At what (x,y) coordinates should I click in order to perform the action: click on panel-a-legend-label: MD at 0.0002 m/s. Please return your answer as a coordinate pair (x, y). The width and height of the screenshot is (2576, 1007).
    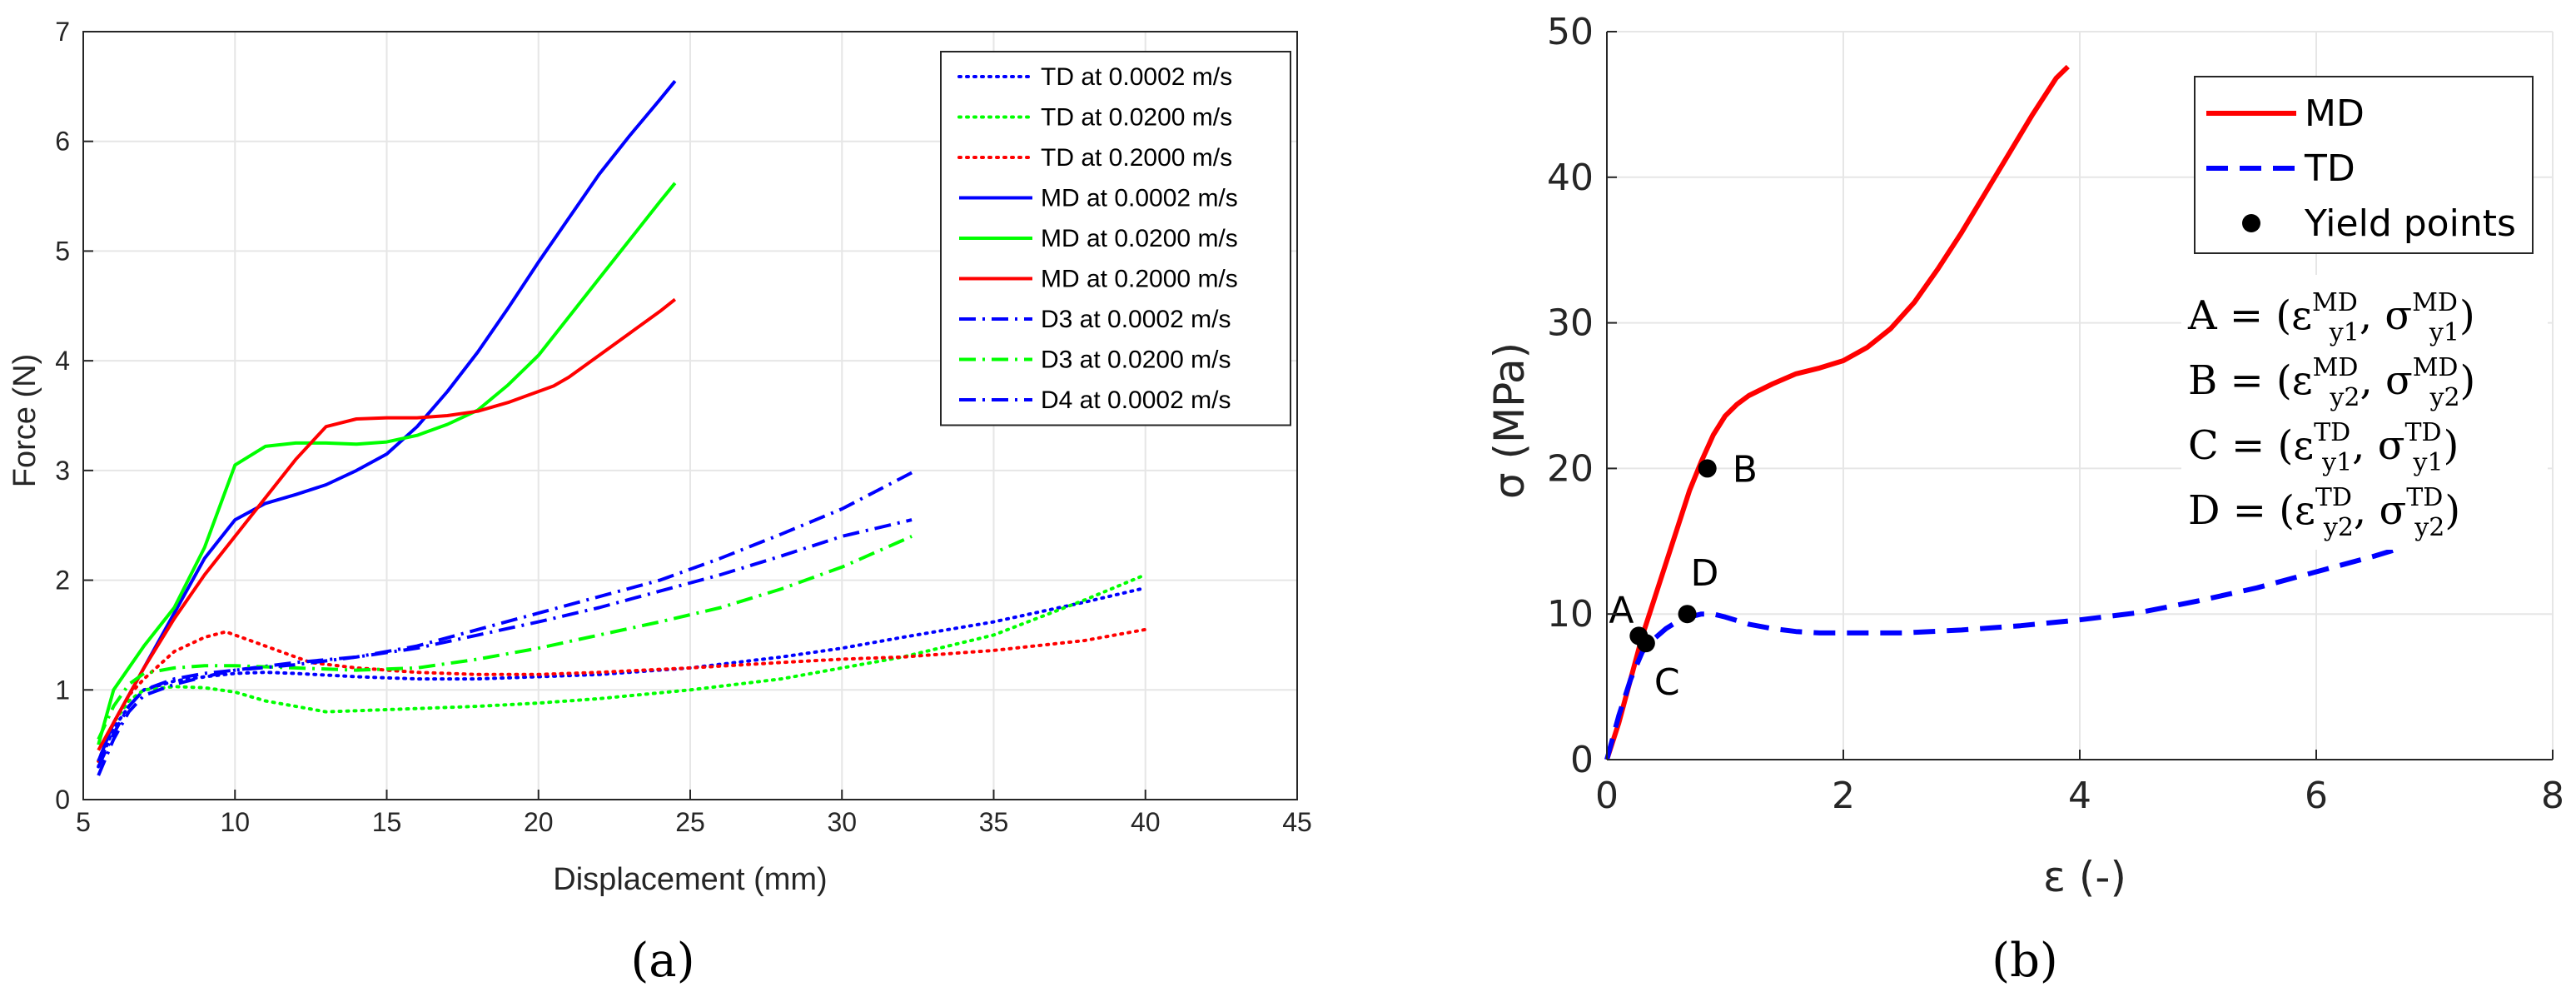
    Looking at the image, I should click on (1139, 199).